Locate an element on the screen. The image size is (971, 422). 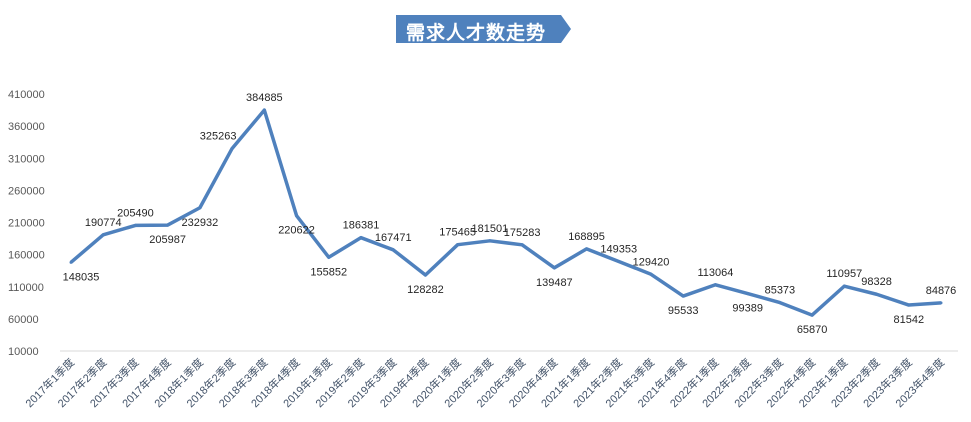
data-label: 155852 is located at coordinates (328, 272).